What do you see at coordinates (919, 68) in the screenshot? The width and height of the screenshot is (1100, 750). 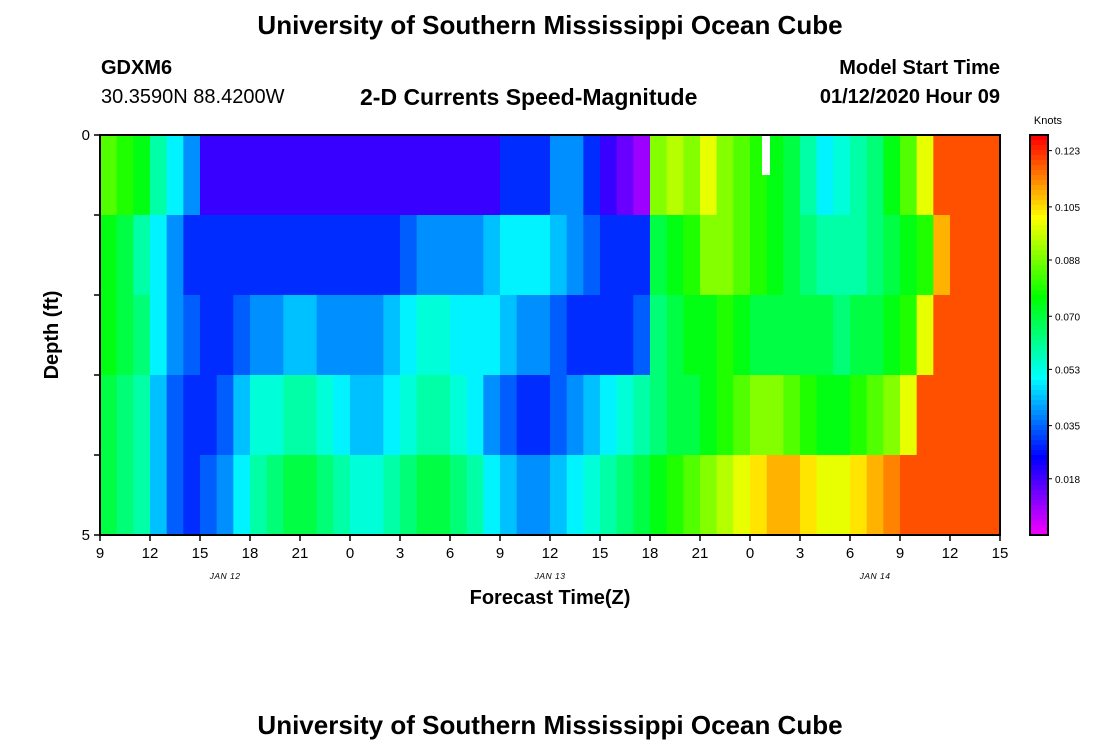 I see `model-start-label: Model Start Time` at bounding box center [919, 68].